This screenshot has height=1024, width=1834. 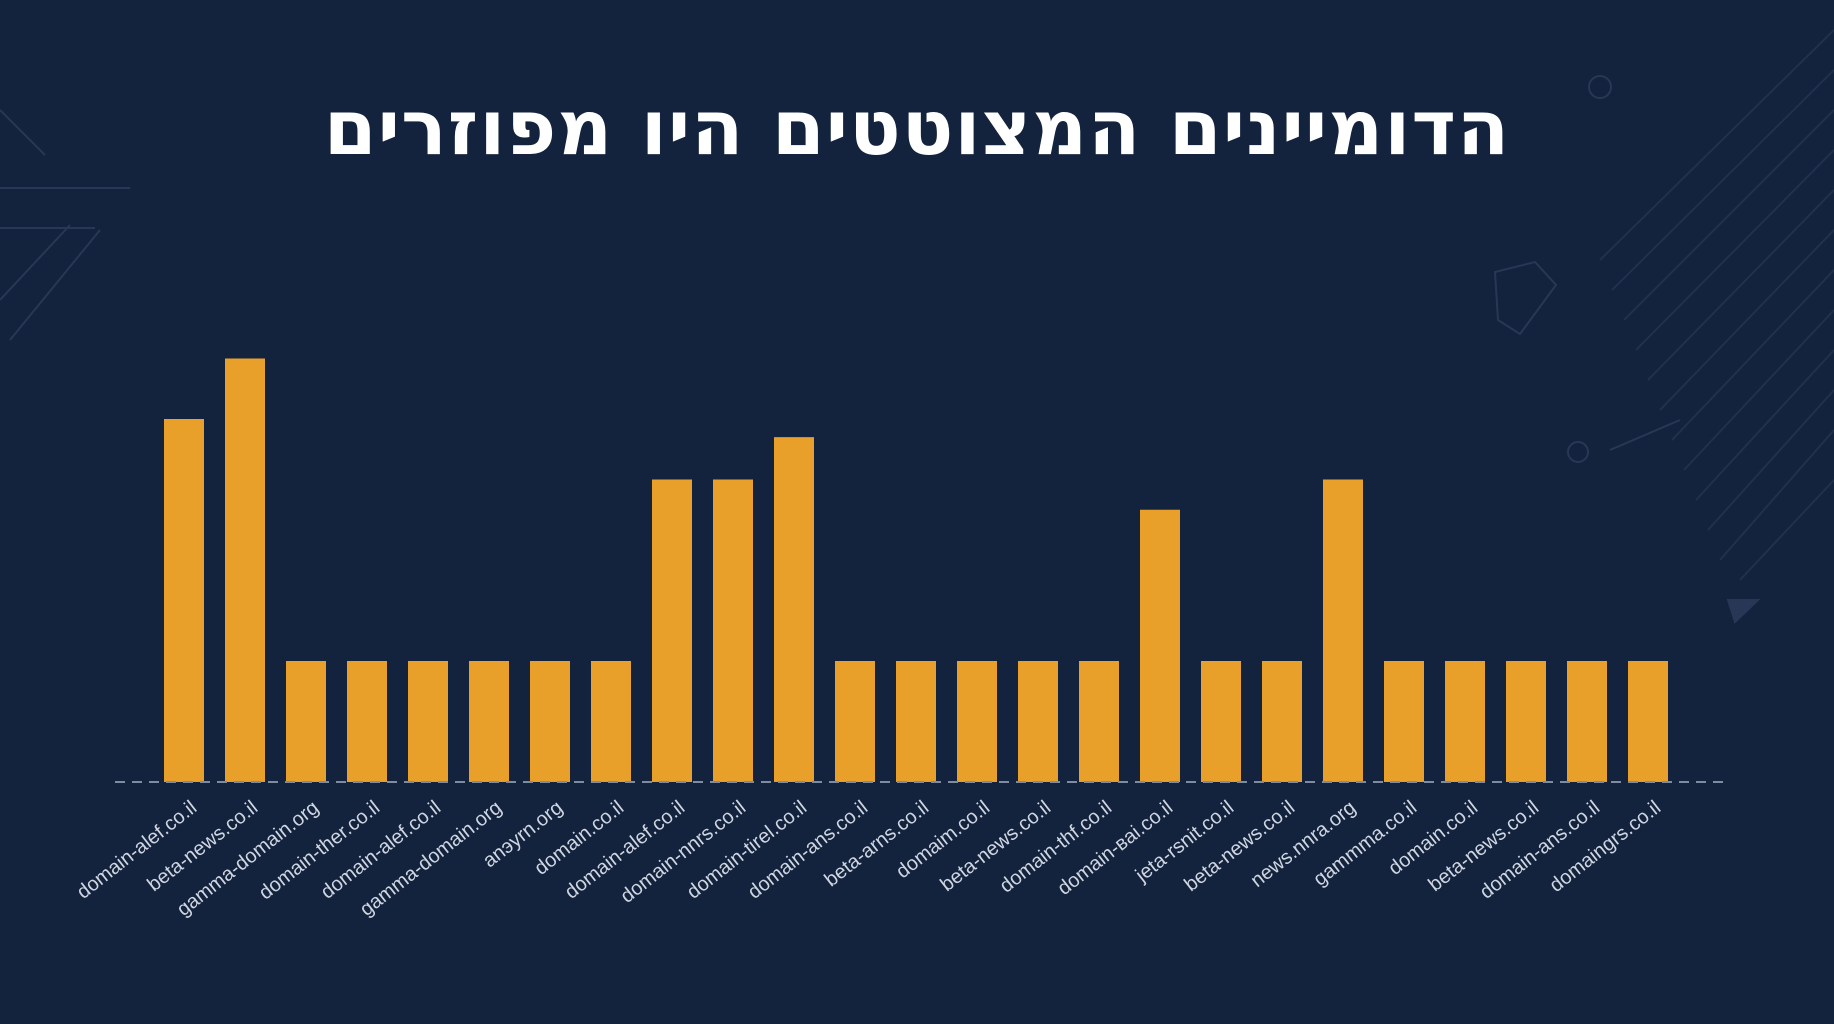 I want to click on x-tick-label-20: gammma.co.il, so click(x=1365, y=844).